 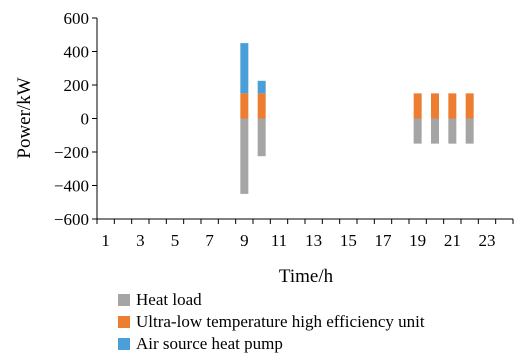 I want to click on x-tick-label: 15, so click(x=348, y=240).